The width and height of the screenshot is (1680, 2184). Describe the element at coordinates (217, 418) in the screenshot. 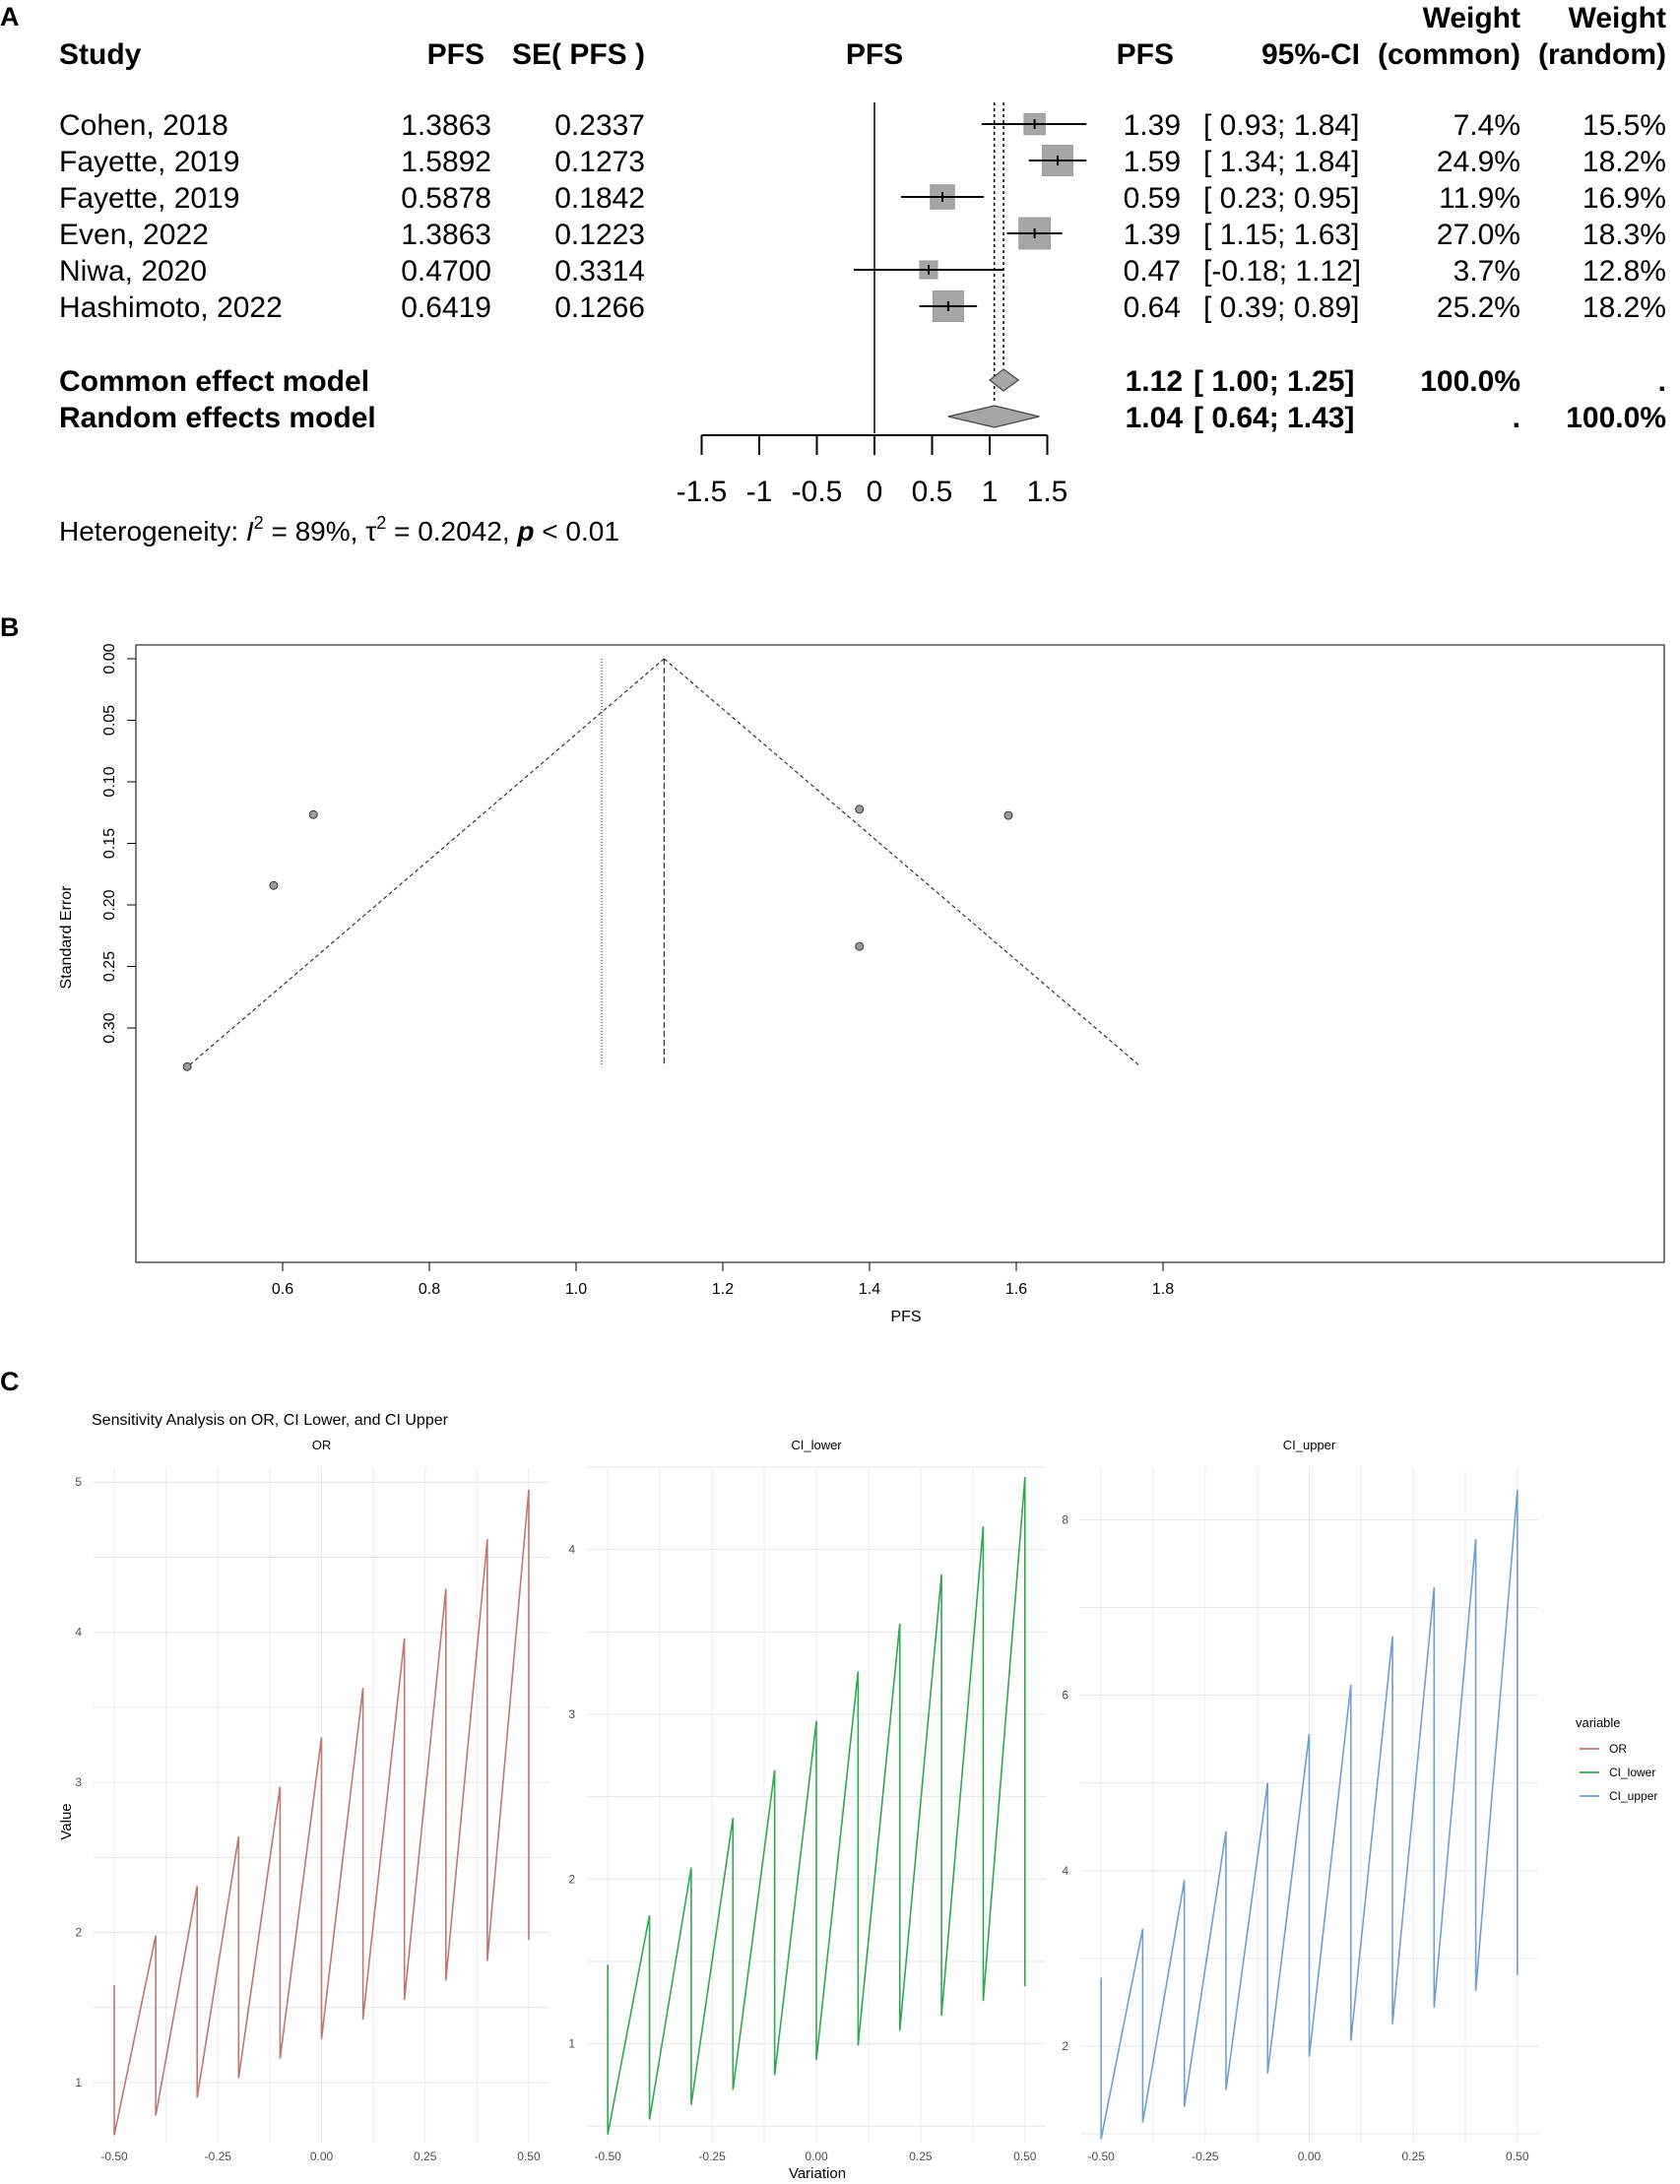

I see `model-name: Random effects model` at that location.